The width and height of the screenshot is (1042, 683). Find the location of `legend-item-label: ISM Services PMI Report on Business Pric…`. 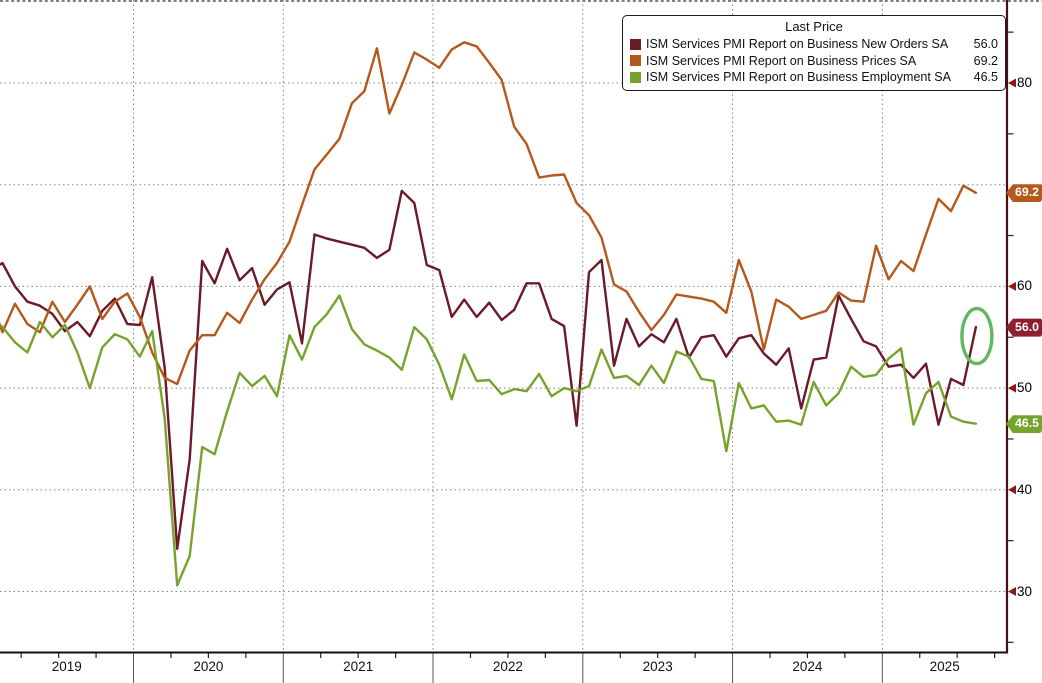

legend-item-label: ISM Services PMI Report on Business Pric… is located at coordinates (781, 60).